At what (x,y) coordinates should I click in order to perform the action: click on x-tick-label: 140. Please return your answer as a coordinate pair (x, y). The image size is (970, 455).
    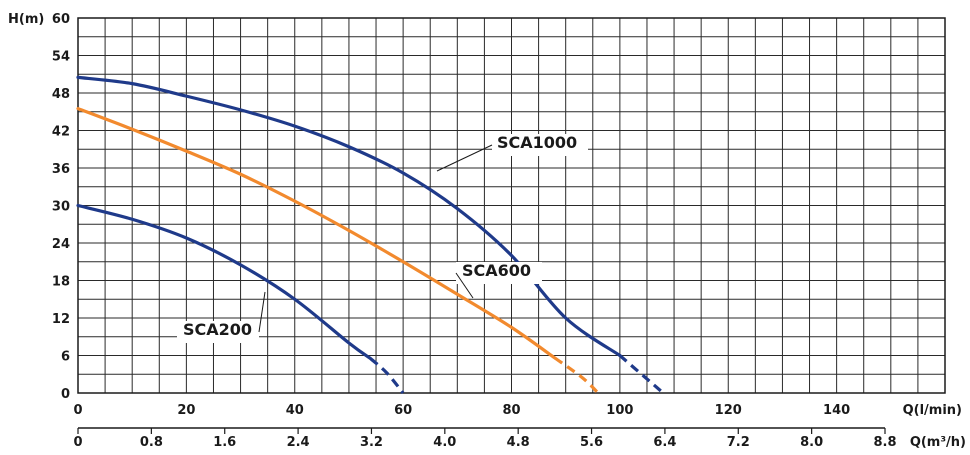
    Looking at the image, I should click on (836, 410).